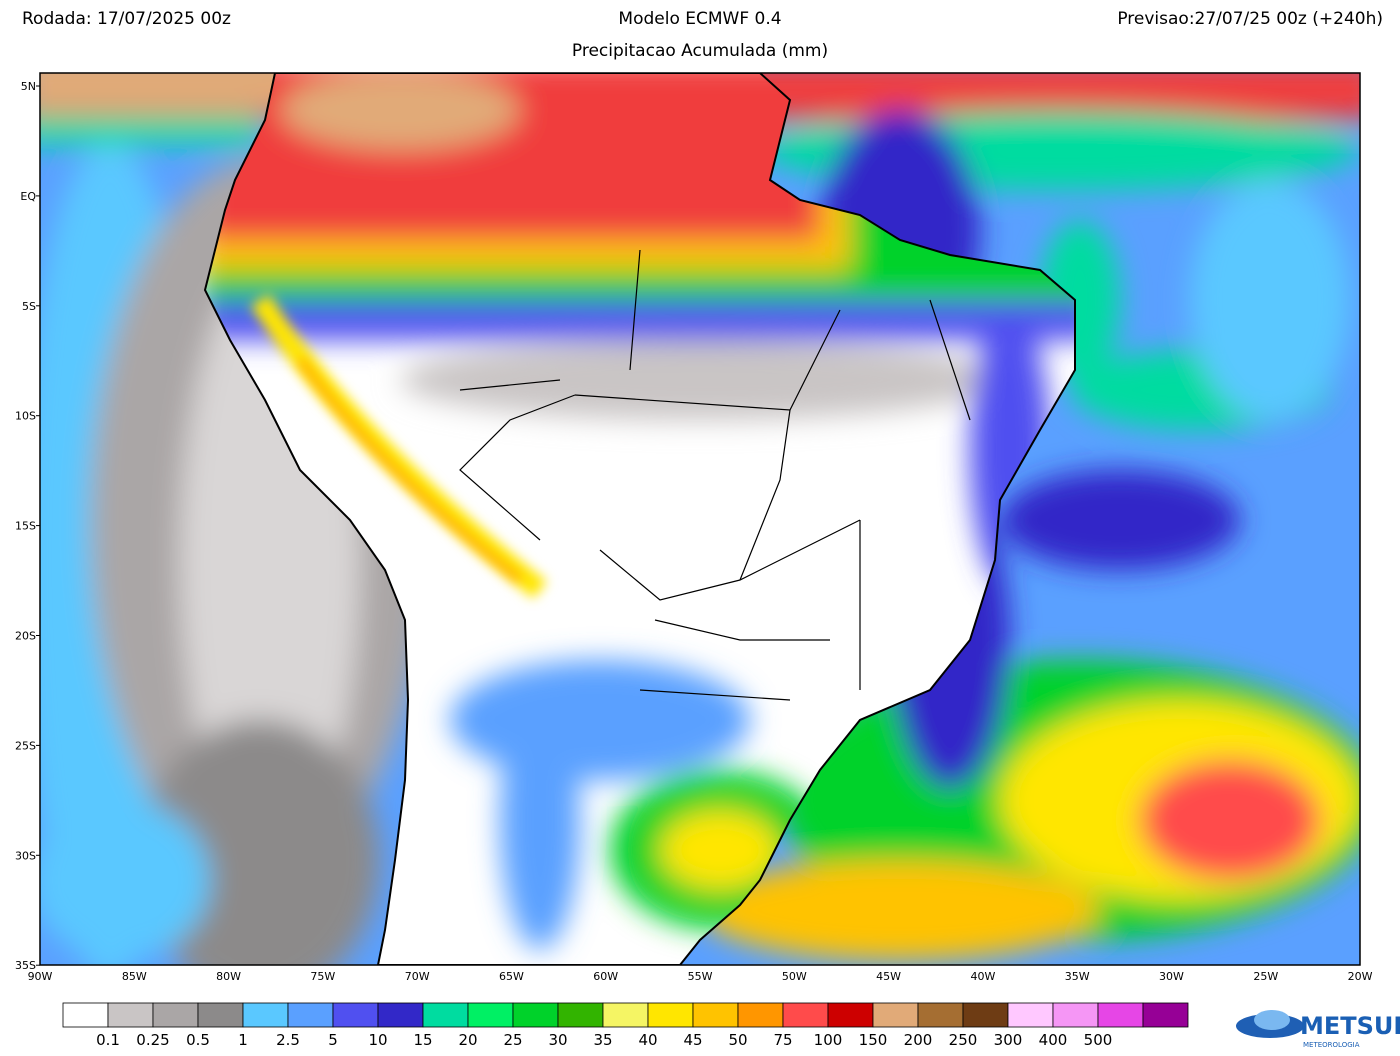 Image resolution: width=1400 pixels, height=1056 pixels. Describe the element at coordinates (29, 306) in the screenshot. I see `lat-label: 5S` at that location.